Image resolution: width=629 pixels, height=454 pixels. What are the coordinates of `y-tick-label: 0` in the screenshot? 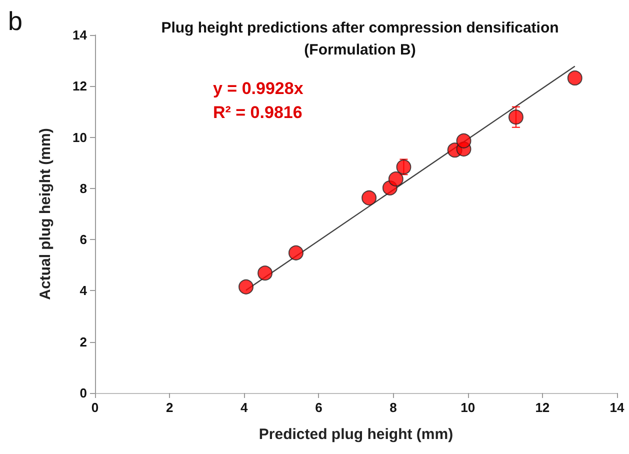 It's located at (83, 393).